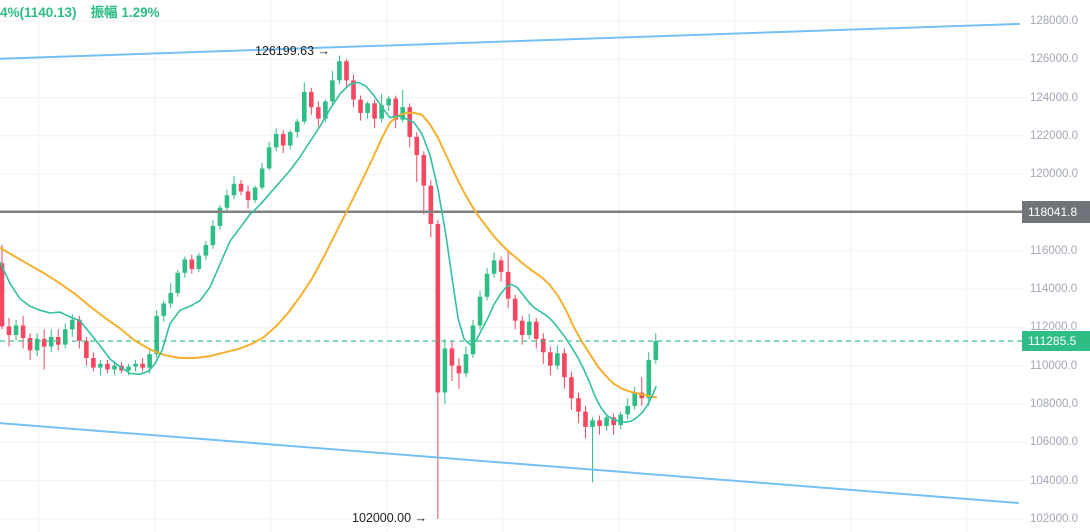  I want to click on axis-tick-label: 122000.0, so click(1054, 135).